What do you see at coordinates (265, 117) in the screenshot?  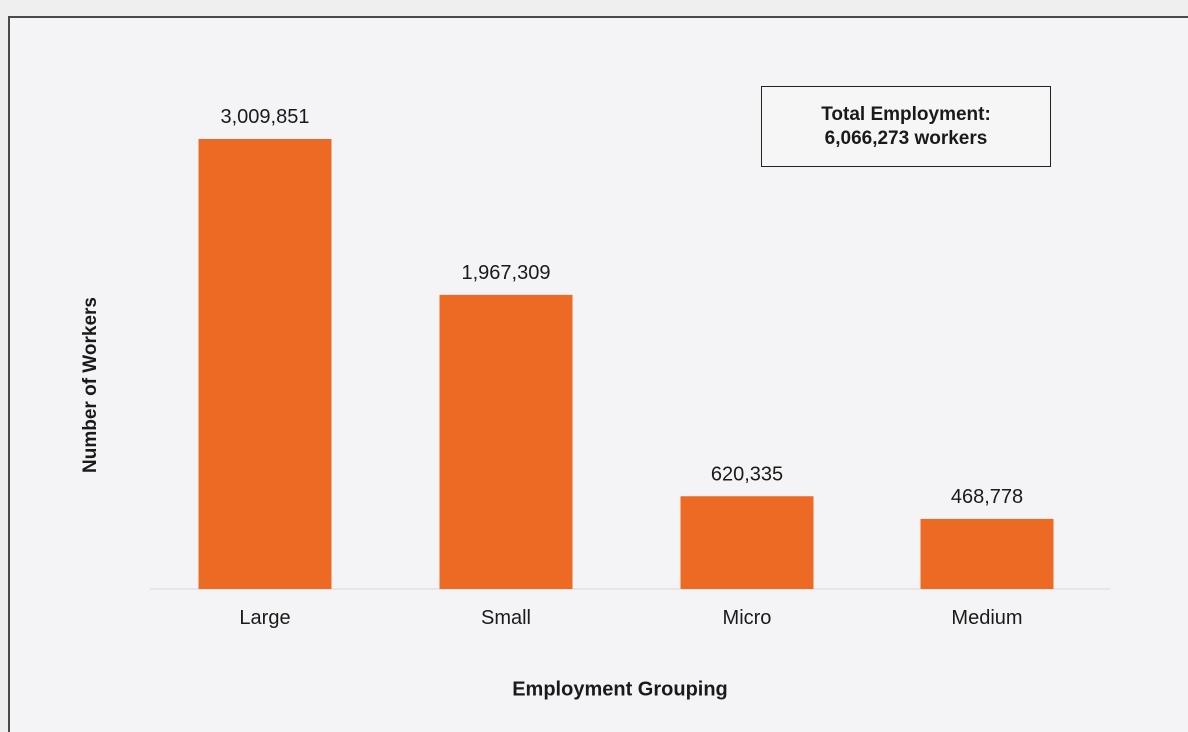 I see `value-label-large: 3,009,851` at bounding box center [265, 117].